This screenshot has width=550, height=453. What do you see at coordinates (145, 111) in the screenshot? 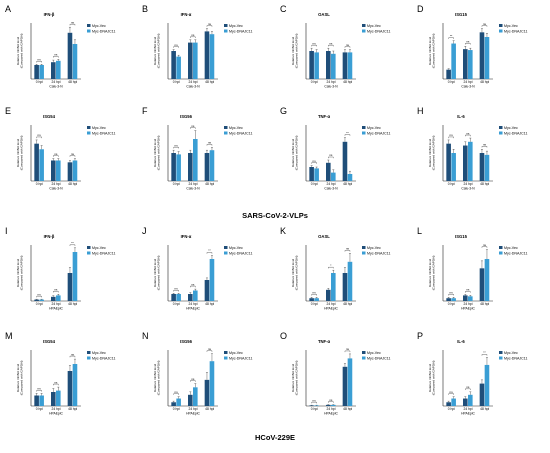
I see `panel-letter: F` at bounding box center [145, 111].